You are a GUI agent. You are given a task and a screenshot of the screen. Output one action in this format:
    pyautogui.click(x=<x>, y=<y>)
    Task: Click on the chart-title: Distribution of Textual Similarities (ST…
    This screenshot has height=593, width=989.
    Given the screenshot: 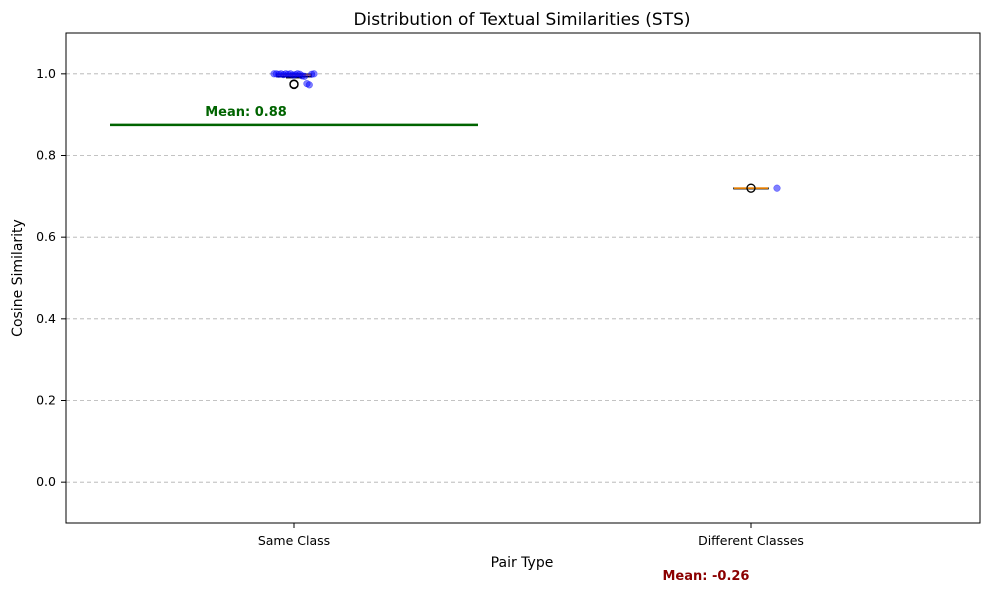 What is the action you would take?
    pyautogui.click(x=521, y=20)
    